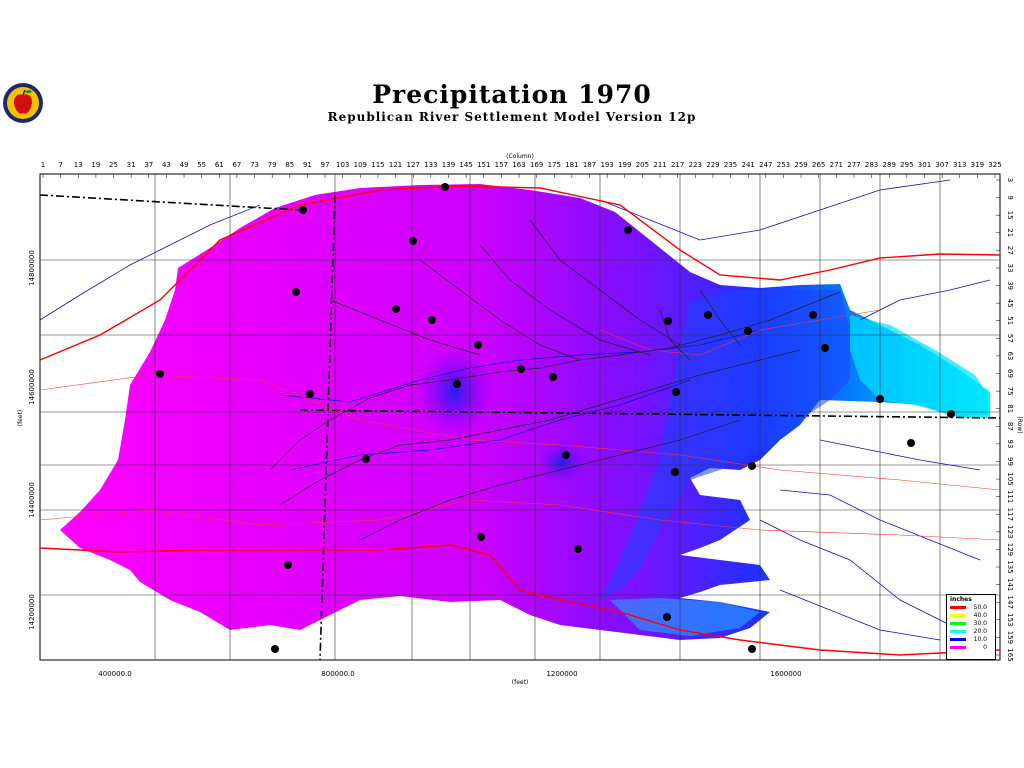  What do you see at coordinates (32, 500) in the screenshot?
I see `northing-tick-label: 14400000` at bounding box center [32, 500].